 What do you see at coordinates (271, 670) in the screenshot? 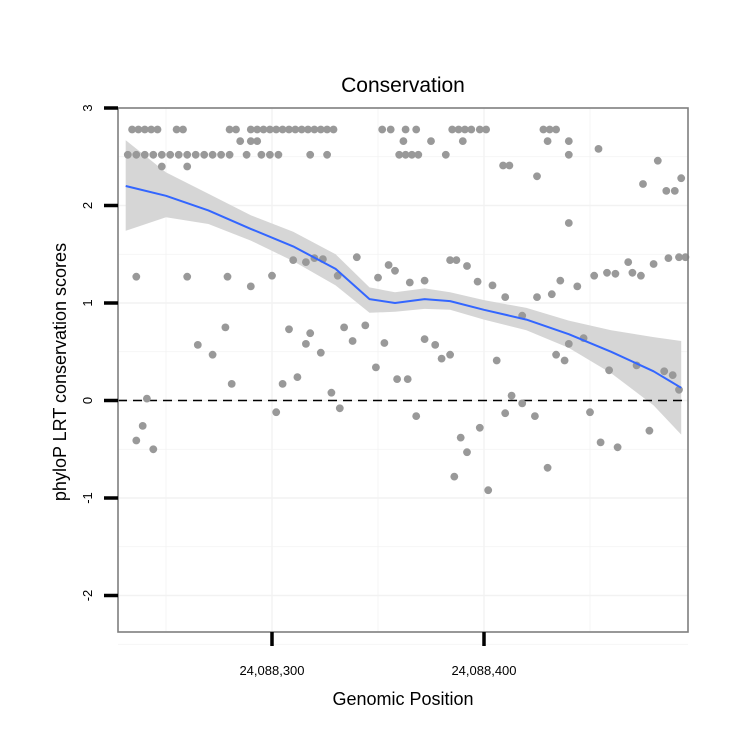
I see `x-tick-label: 24,088,300` at bounding box center [271, 670].